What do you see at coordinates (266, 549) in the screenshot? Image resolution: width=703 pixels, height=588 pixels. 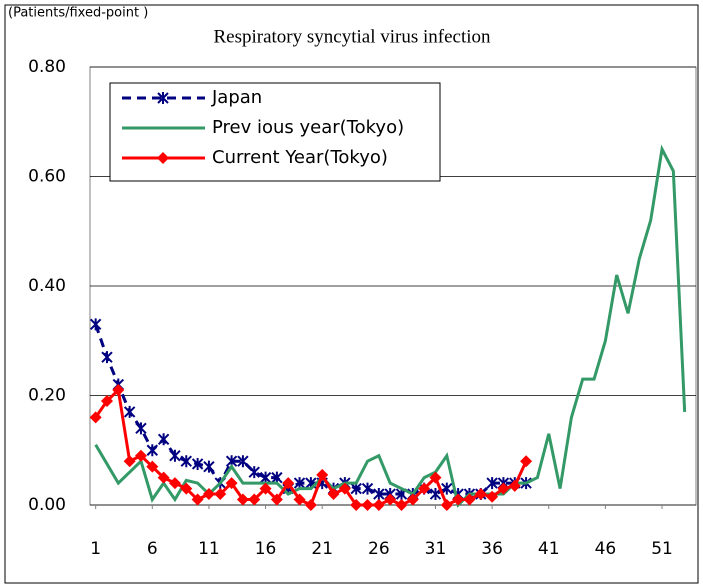 I see `x-tick-label: 16` at bounding box center [266, 549].